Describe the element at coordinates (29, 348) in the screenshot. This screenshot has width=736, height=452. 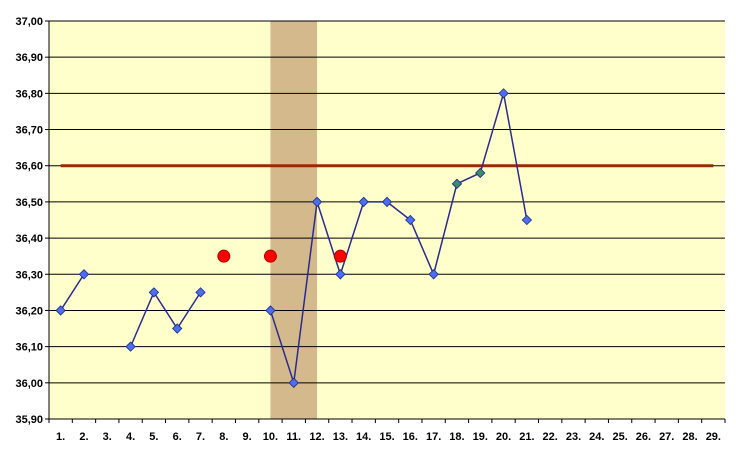
I see `y-tick-label: 36,10` at that location.